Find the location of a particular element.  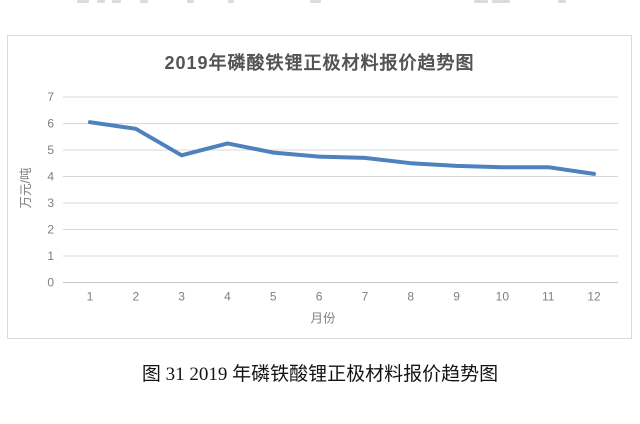

x-tick-label: 10 is located at coordinates (503, 297).